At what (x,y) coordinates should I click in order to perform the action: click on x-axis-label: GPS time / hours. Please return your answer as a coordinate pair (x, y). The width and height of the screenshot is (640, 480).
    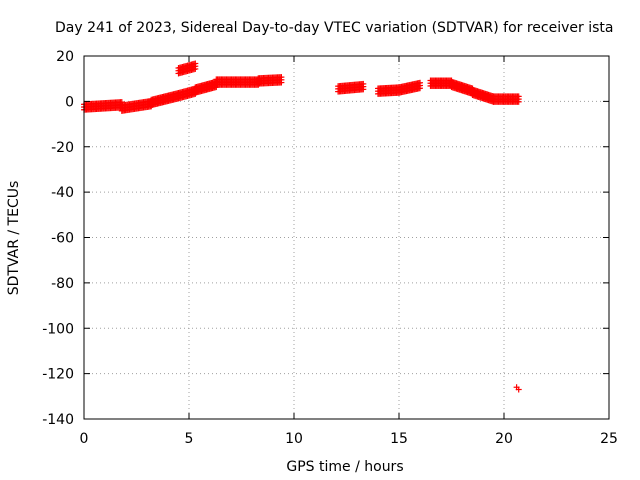
    Looking at the image, I should click on (344, 467).